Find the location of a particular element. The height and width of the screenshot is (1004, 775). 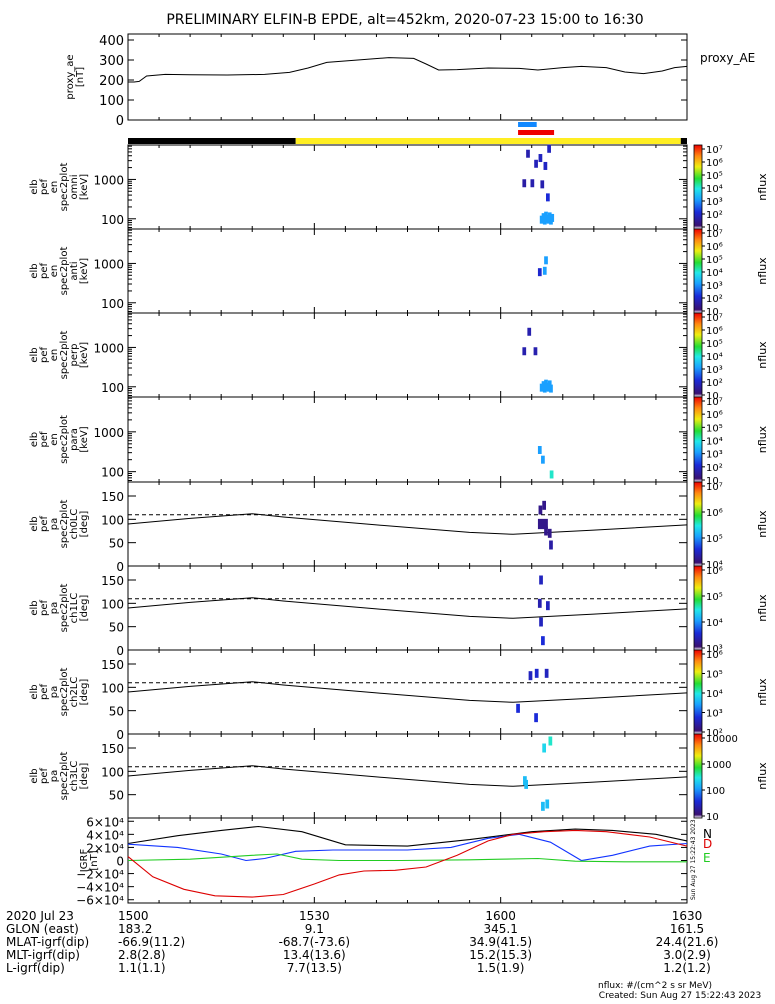

ylabel-text: ch1LC is located at coordinates (74, 608).